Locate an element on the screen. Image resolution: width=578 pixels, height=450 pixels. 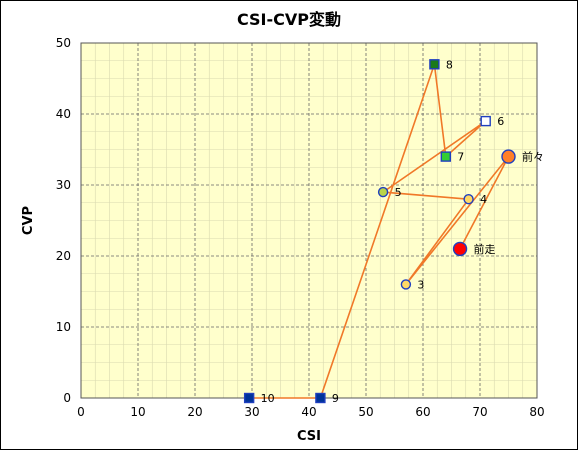
x-tick-label: 80 is located at coordinates (536, 412).